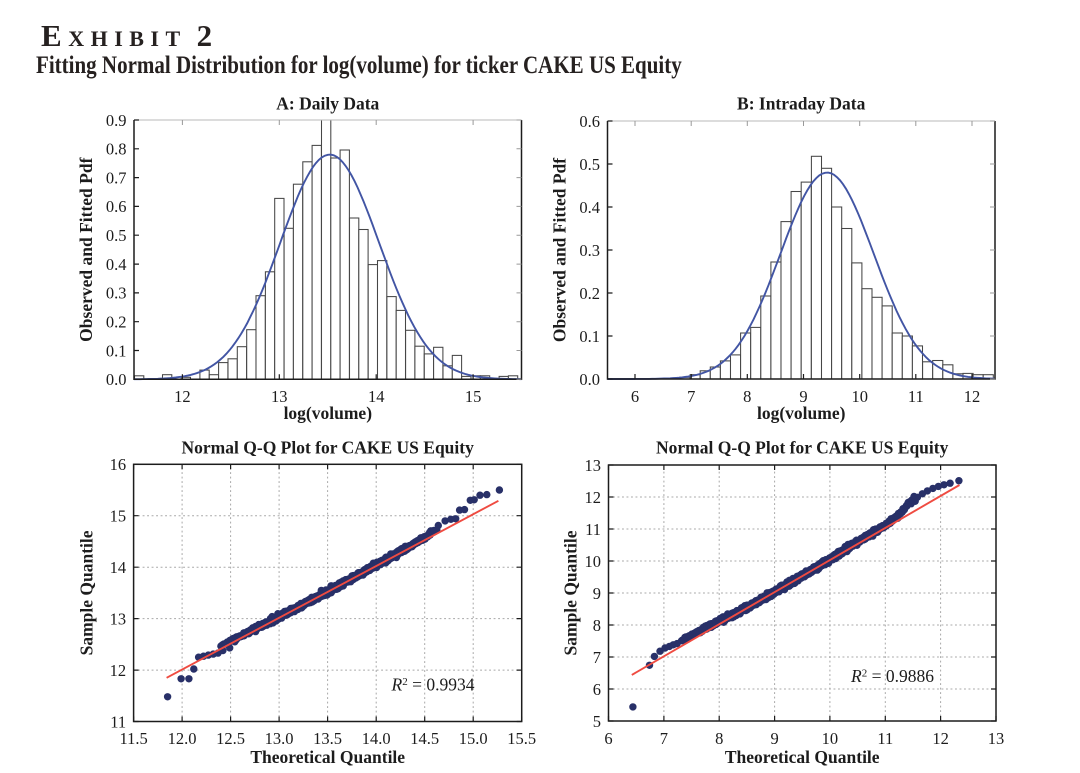 This screenshot has height=773, width=1080. What do you see at coordinates (327, 738) in the screenshot?
I see `svg-text: 13.5` at bounding box center [327, 738].